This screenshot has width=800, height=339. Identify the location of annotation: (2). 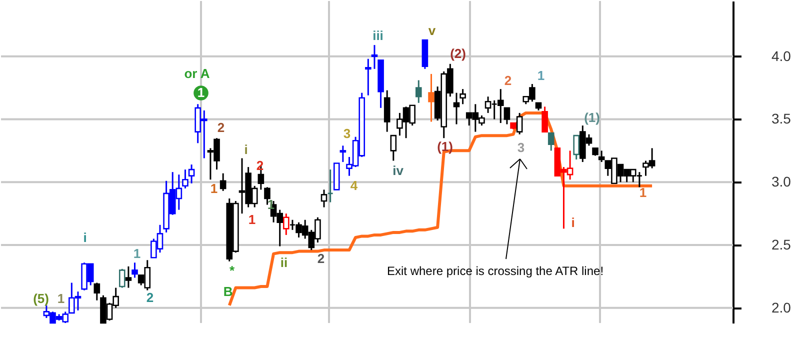
(458, 53).